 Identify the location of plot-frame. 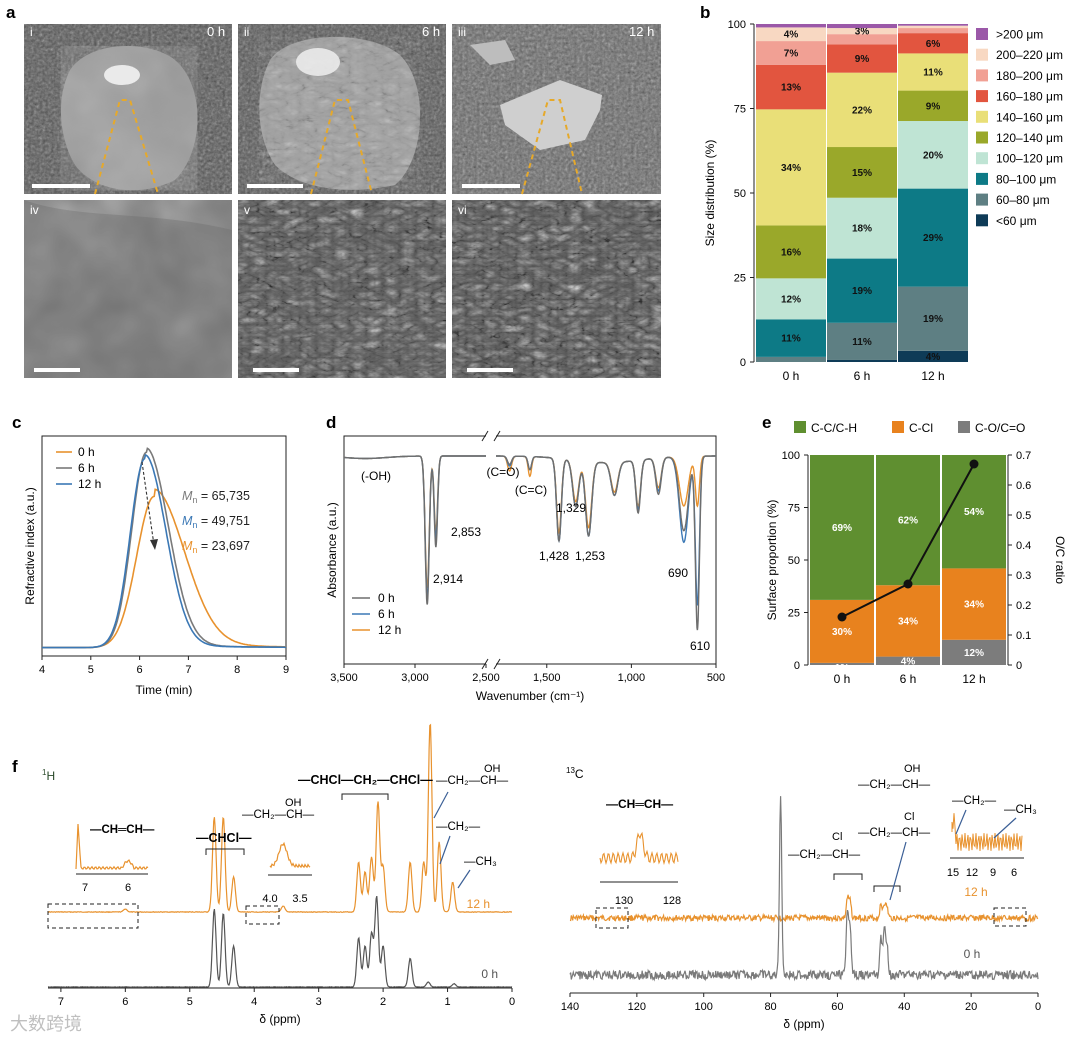
(530, 550).